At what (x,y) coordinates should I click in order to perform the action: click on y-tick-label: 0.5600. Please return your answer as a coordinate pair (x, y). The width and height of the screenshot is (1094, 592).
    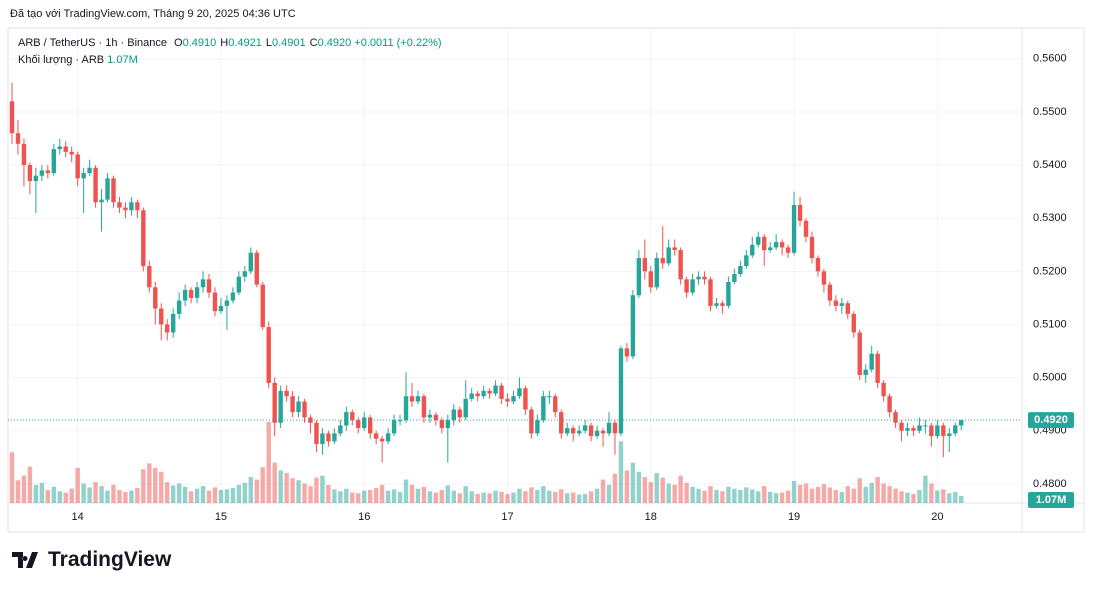
    Looking at the image, I should click on (1050, 59).